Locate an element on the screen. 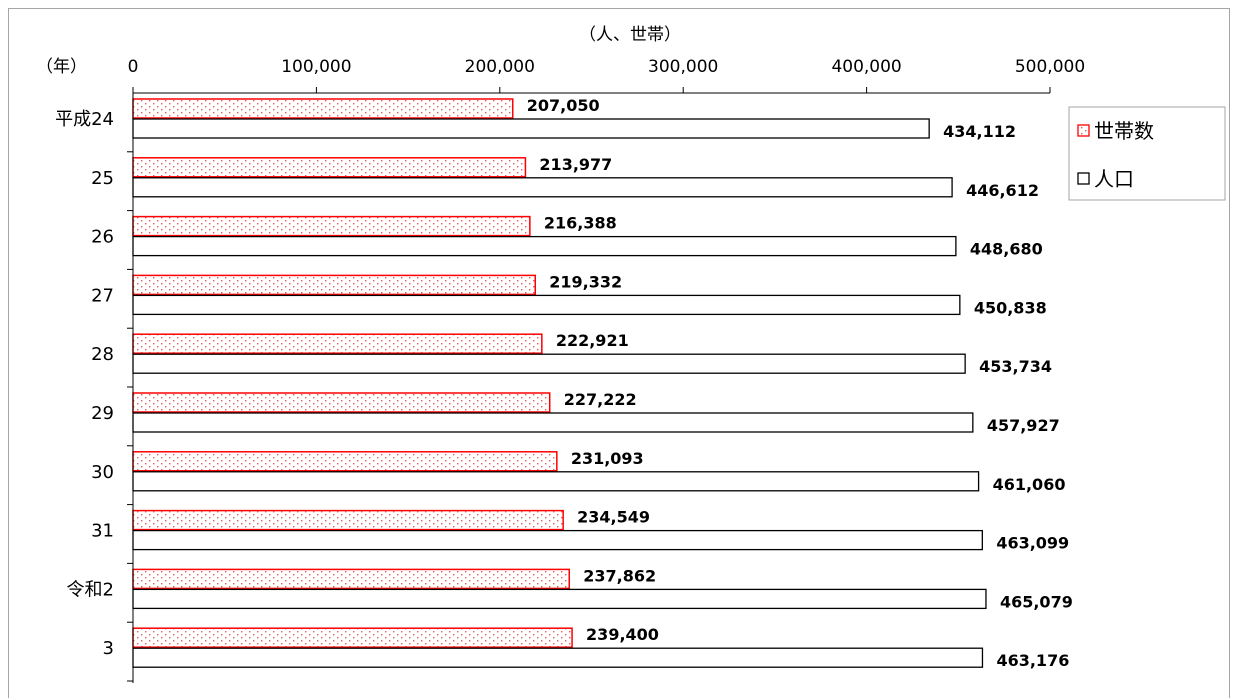 Image resolution: width=1233 pixels, height=698 pixels. category-label: 30 is located at coordinates (102, 472).